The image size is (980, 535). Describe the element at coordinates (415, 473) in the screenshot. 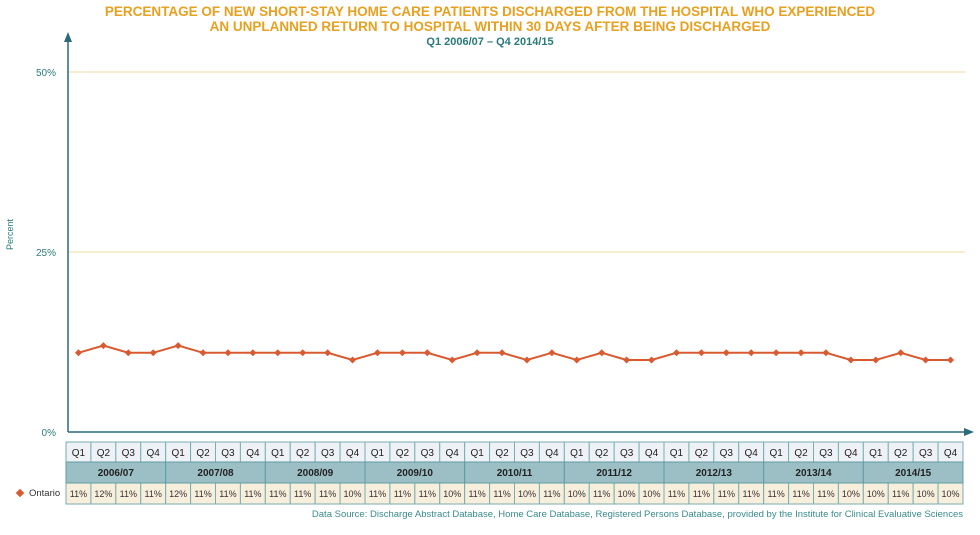

I see `year-label: 2009/10` at that location.